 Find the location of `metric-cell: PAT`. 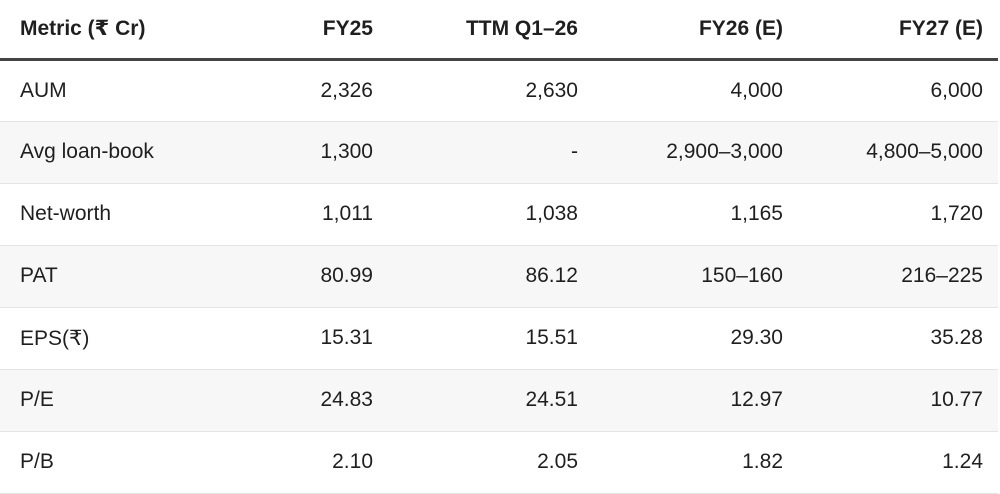

metric-cell: PAT is located at coordinates (39, 275).